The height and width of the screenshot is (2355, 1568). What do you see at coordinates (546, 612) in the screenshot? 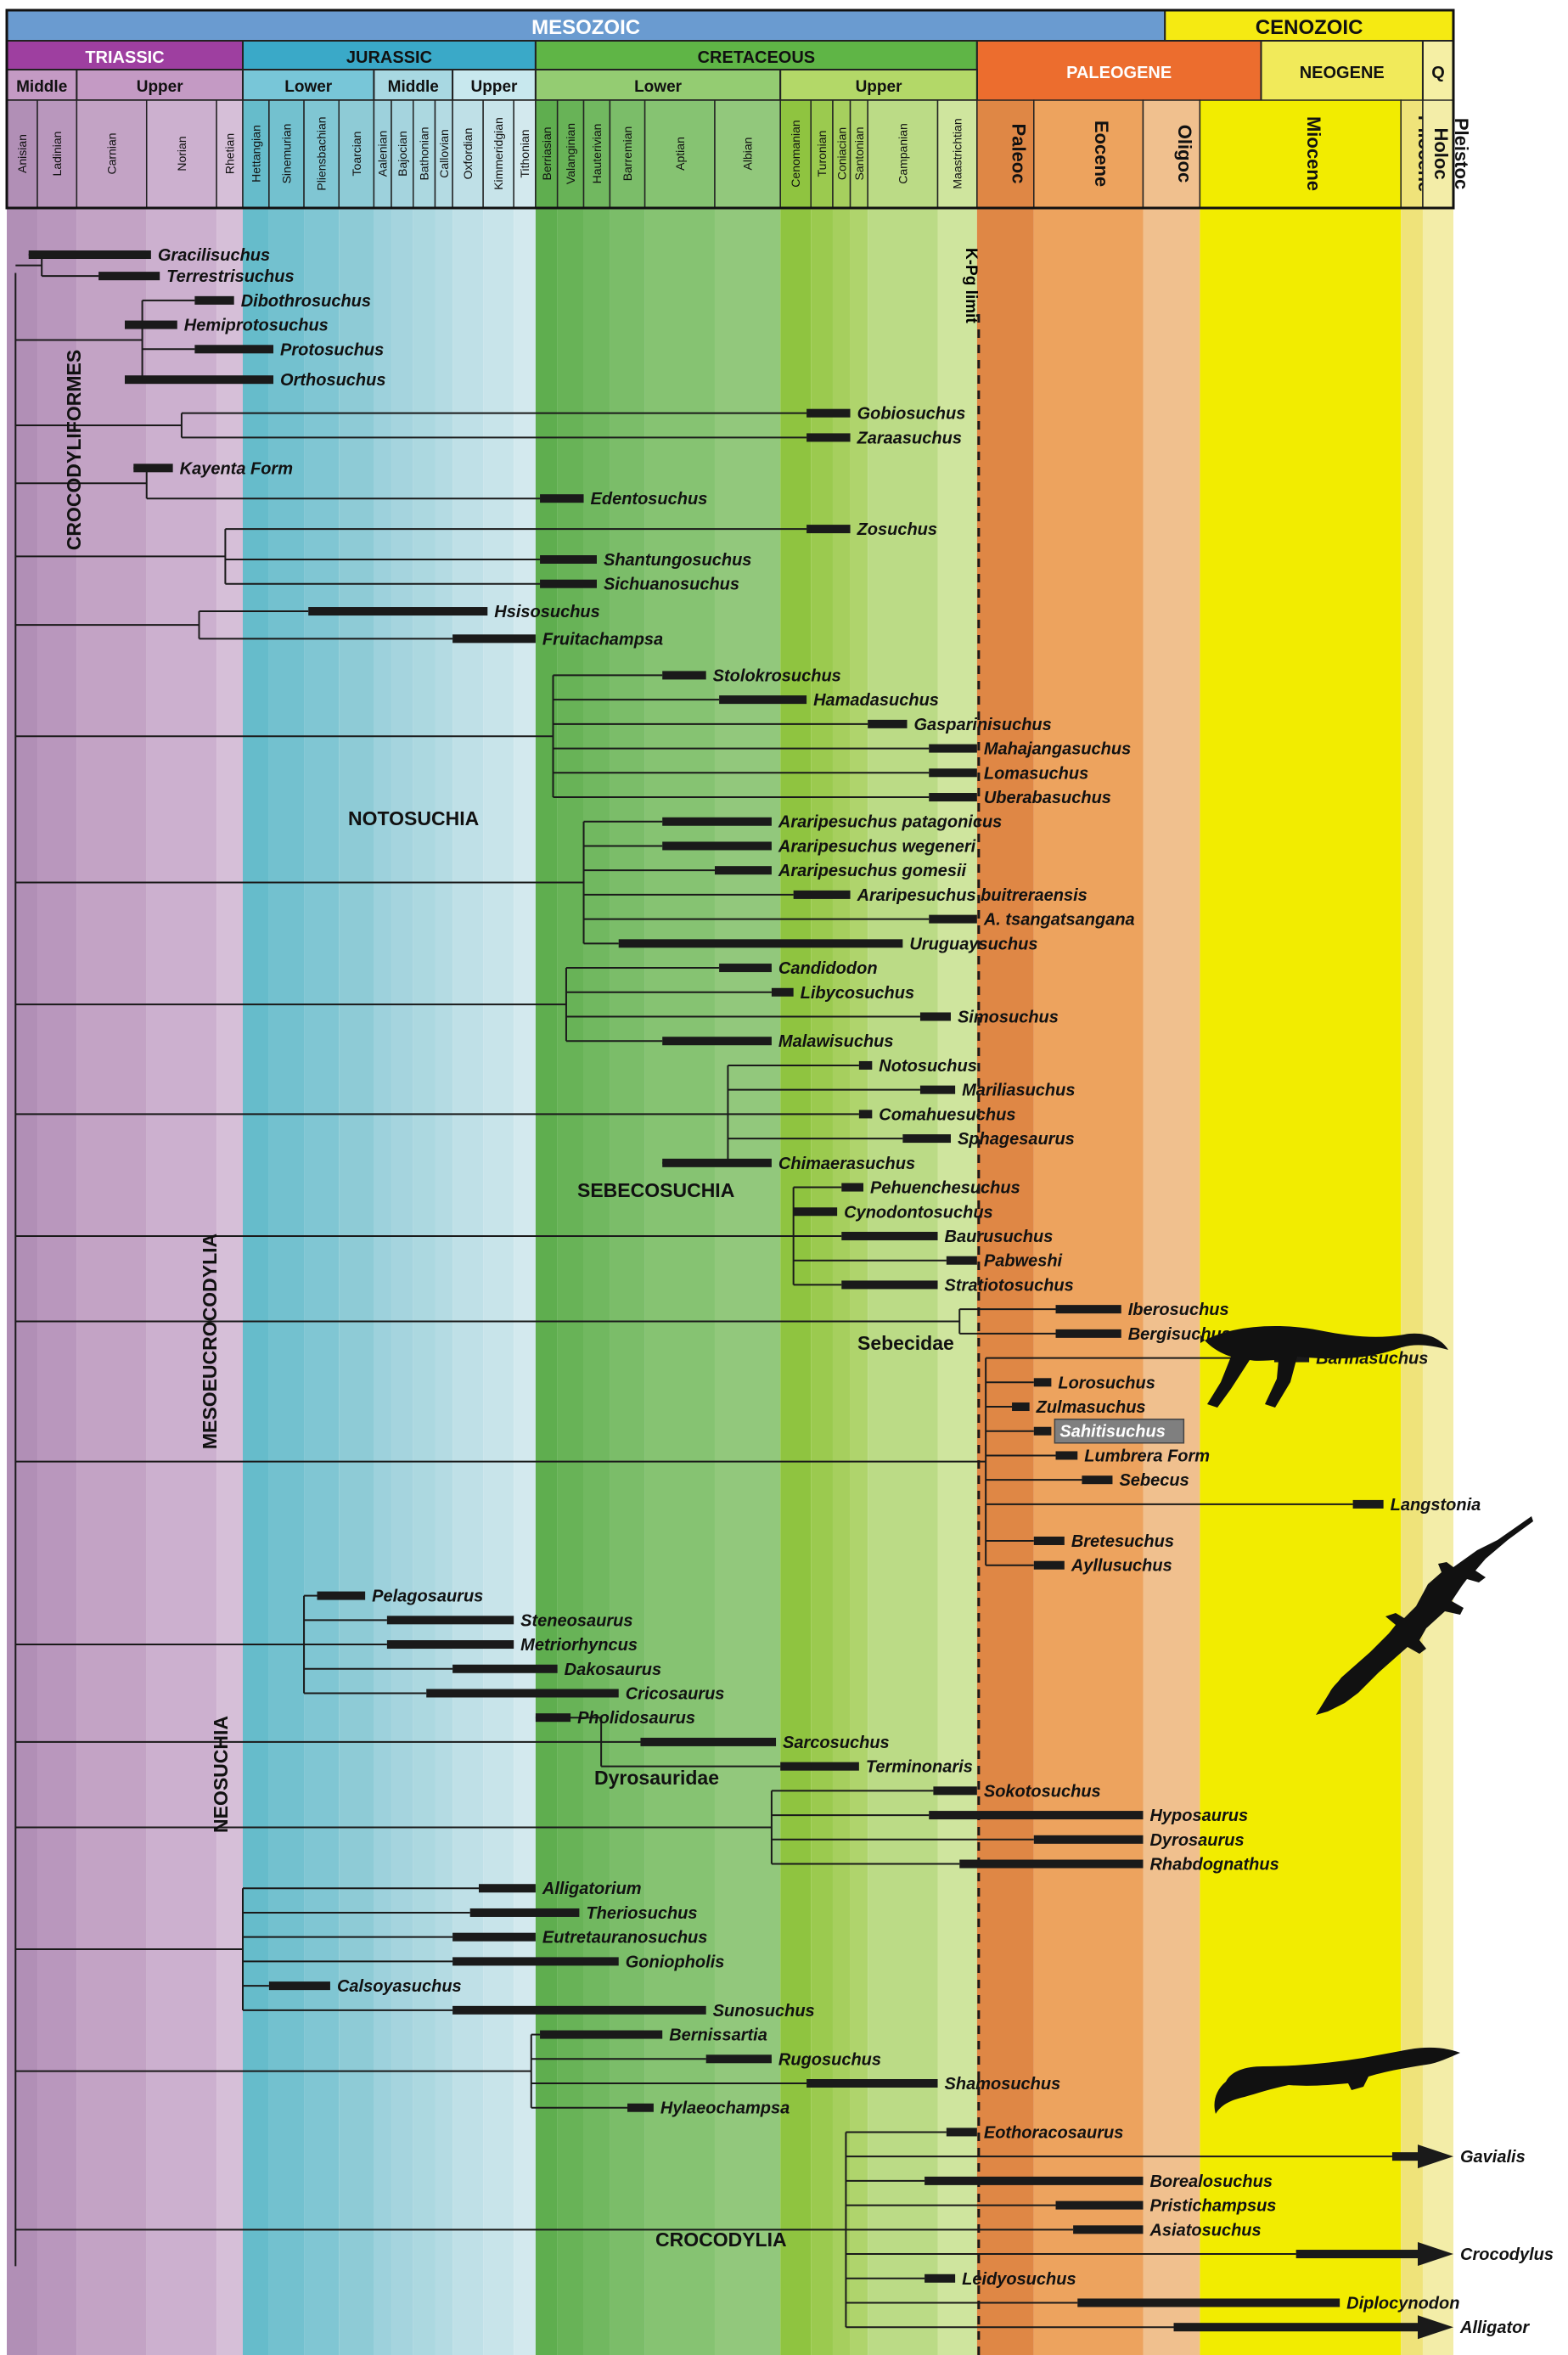
I see `taxon-label-hsisosuchus: Hsisosuchus` at bounding box center [546, 612].